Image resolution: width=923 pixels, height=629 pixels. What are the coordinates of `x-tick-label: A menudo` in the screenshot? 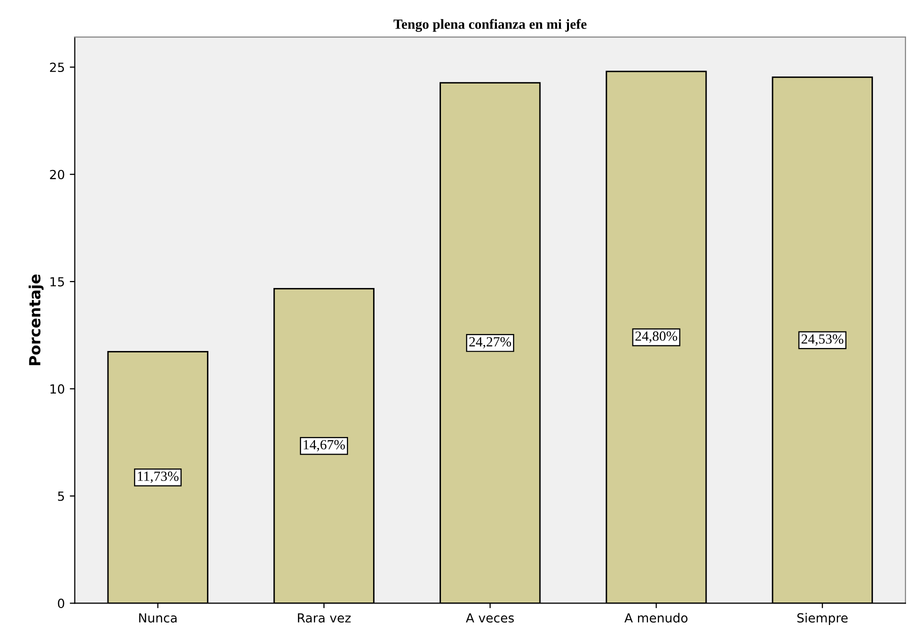 It's located at (656, 617).